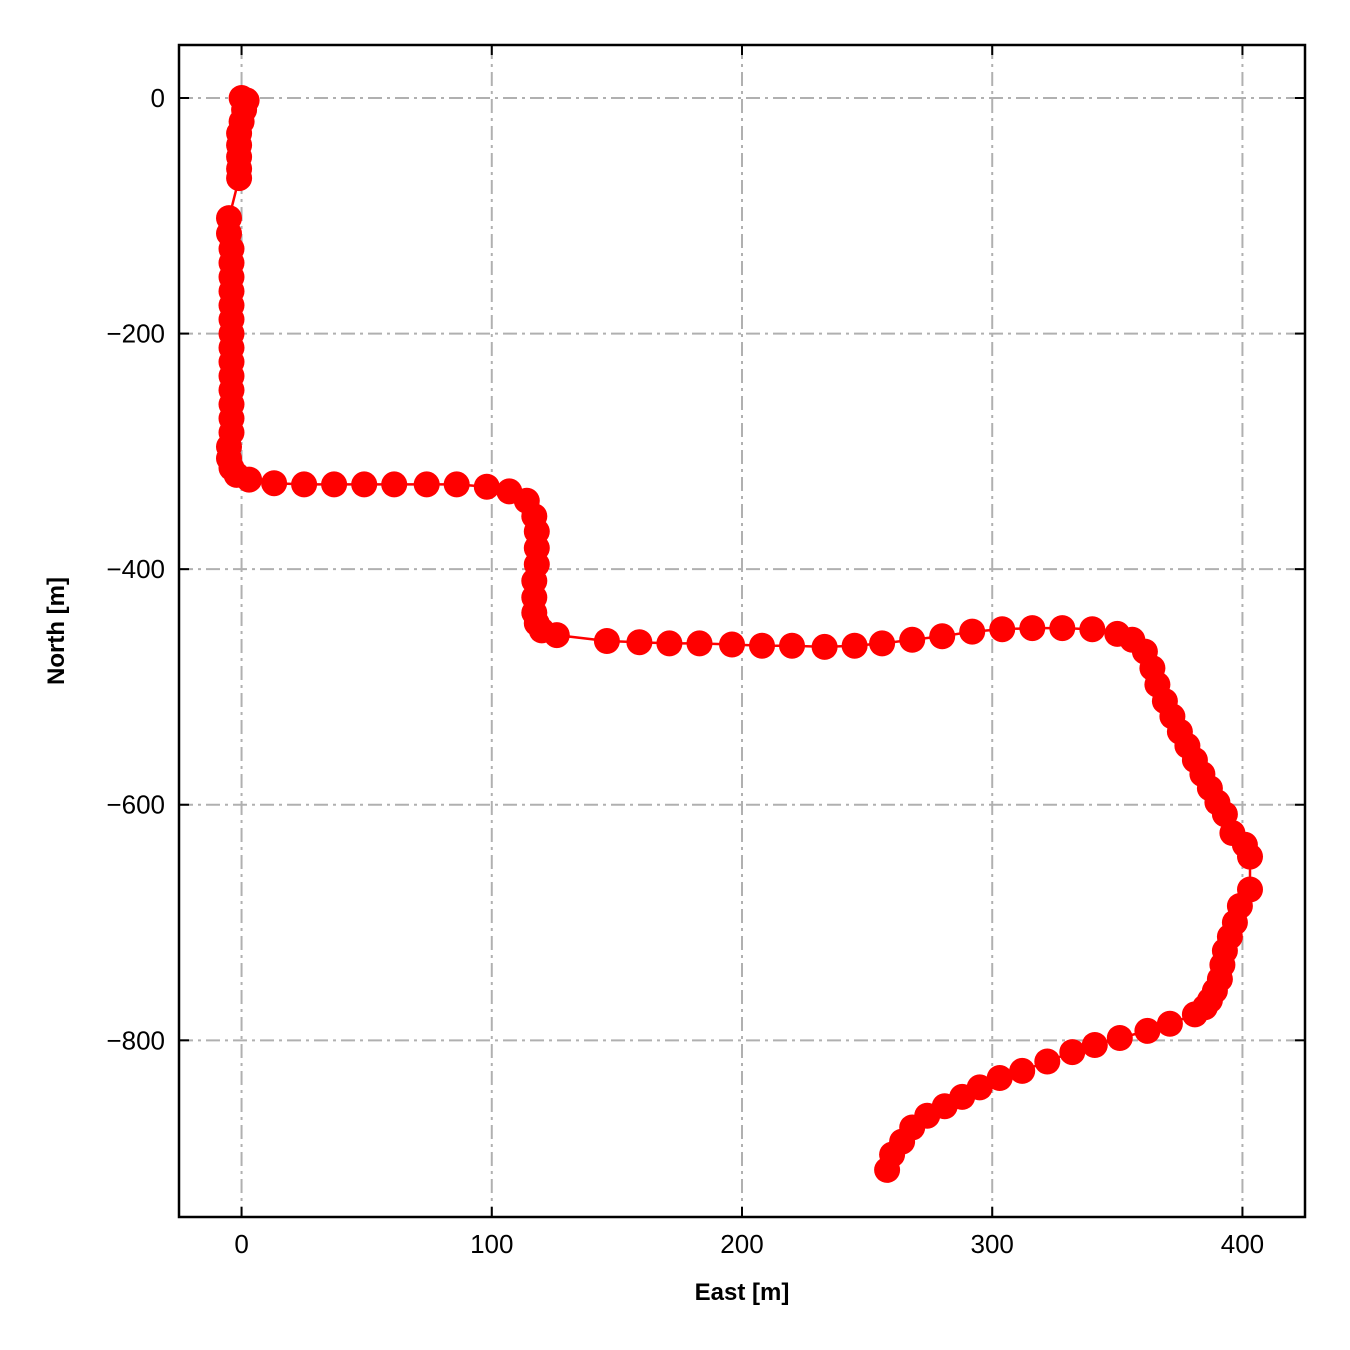 The width and height of the screenshot is (1350, 1350). I want to click on y-tick-label: −800, so click(135, 1040).